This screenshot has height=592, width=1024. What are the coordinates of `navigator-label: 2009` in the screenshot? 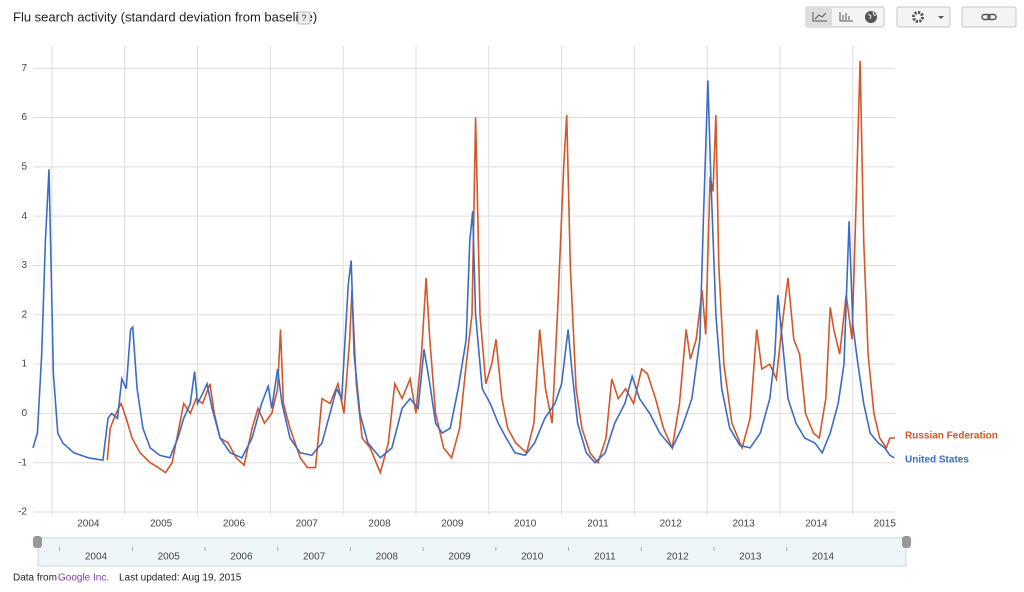 It's located at (459, 557).